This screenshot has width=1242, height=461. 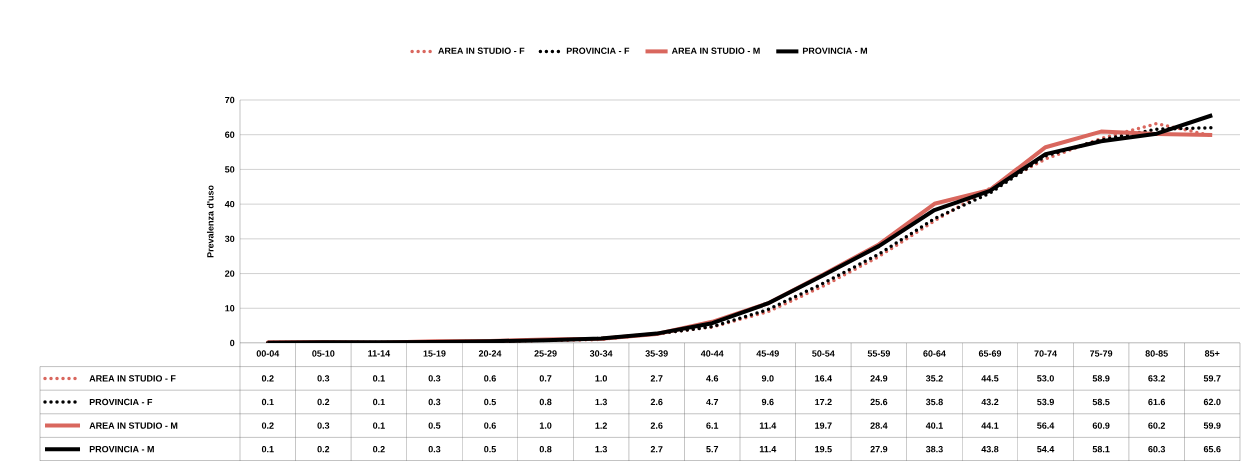 What do you see at coordinates (545, 378) in the screenshot?
I see `data-label: 0.7` at bounding box center [545, 378].